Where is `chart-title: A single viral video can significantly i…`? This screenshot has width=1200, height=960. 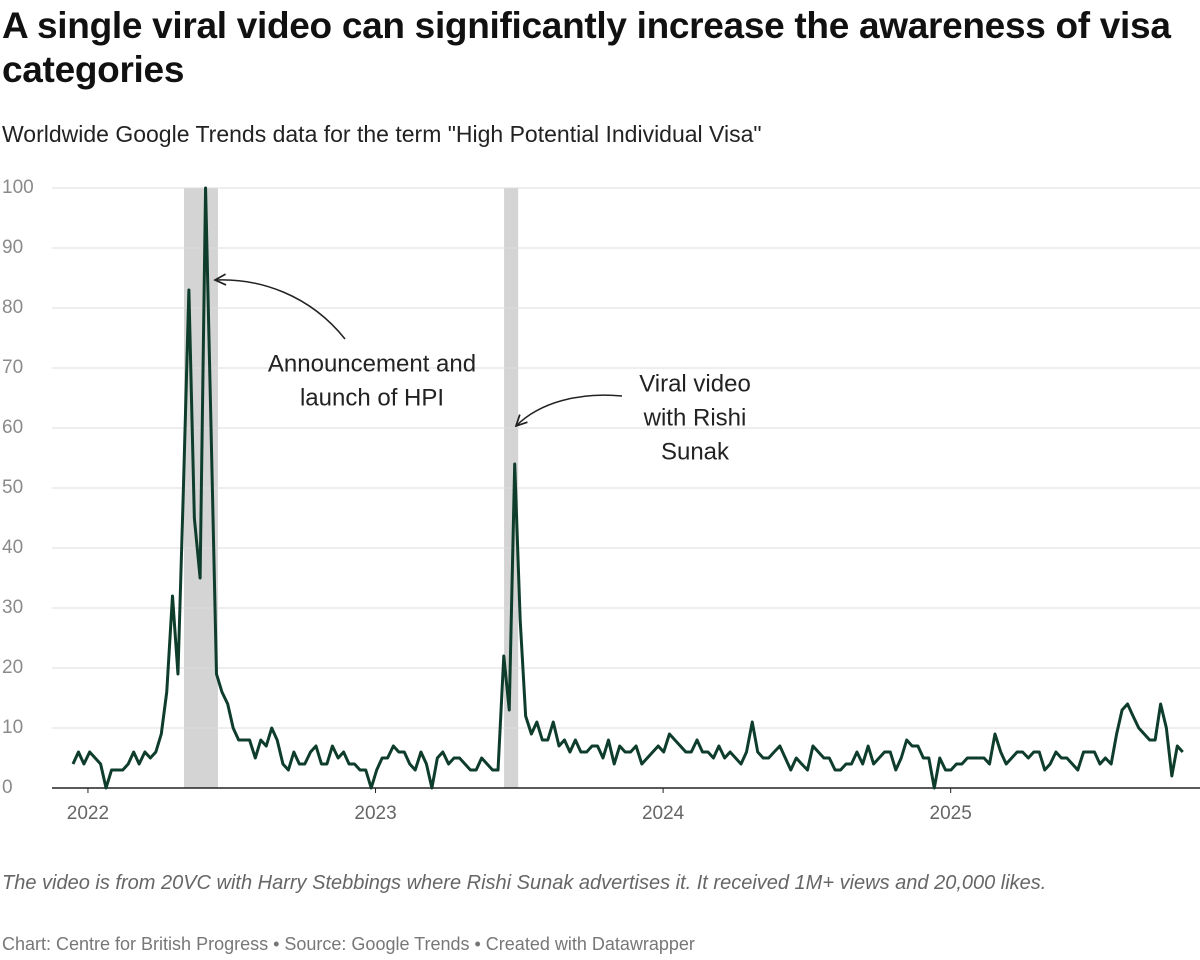 chart-title: A single viral video can significantly i… is located at coordinates (586, 47).